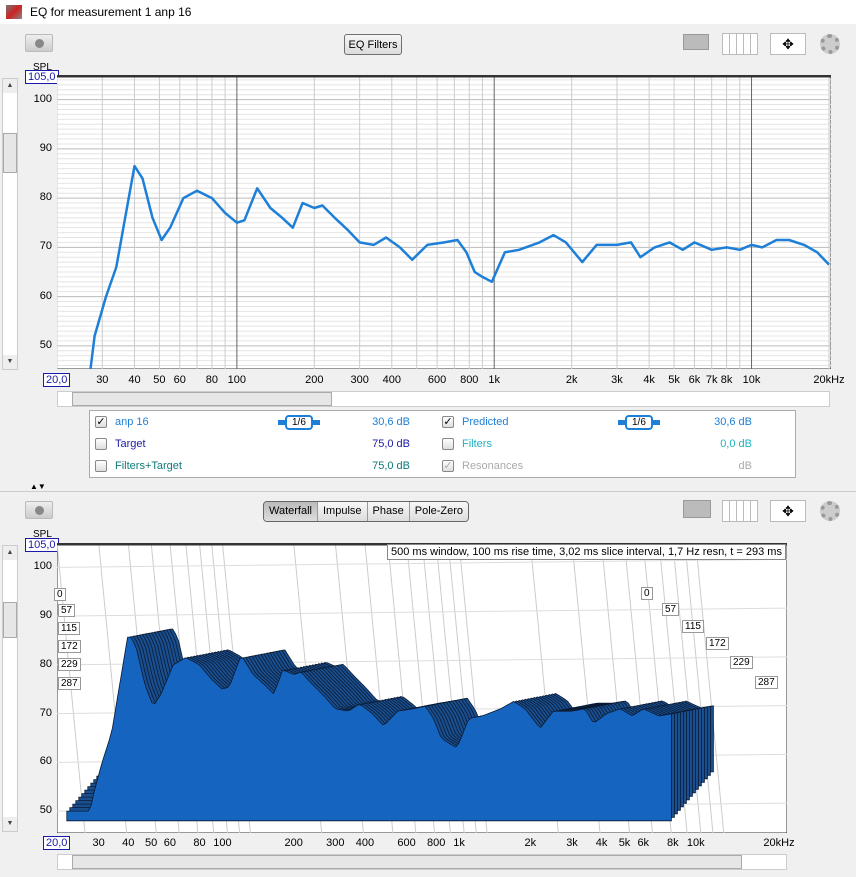 This screenshot has height=877, width=856. What do you see at coordinates (617, 380) in the screenshot?
I see `x-tick-label: 3k` at bounding box center [617, 380].